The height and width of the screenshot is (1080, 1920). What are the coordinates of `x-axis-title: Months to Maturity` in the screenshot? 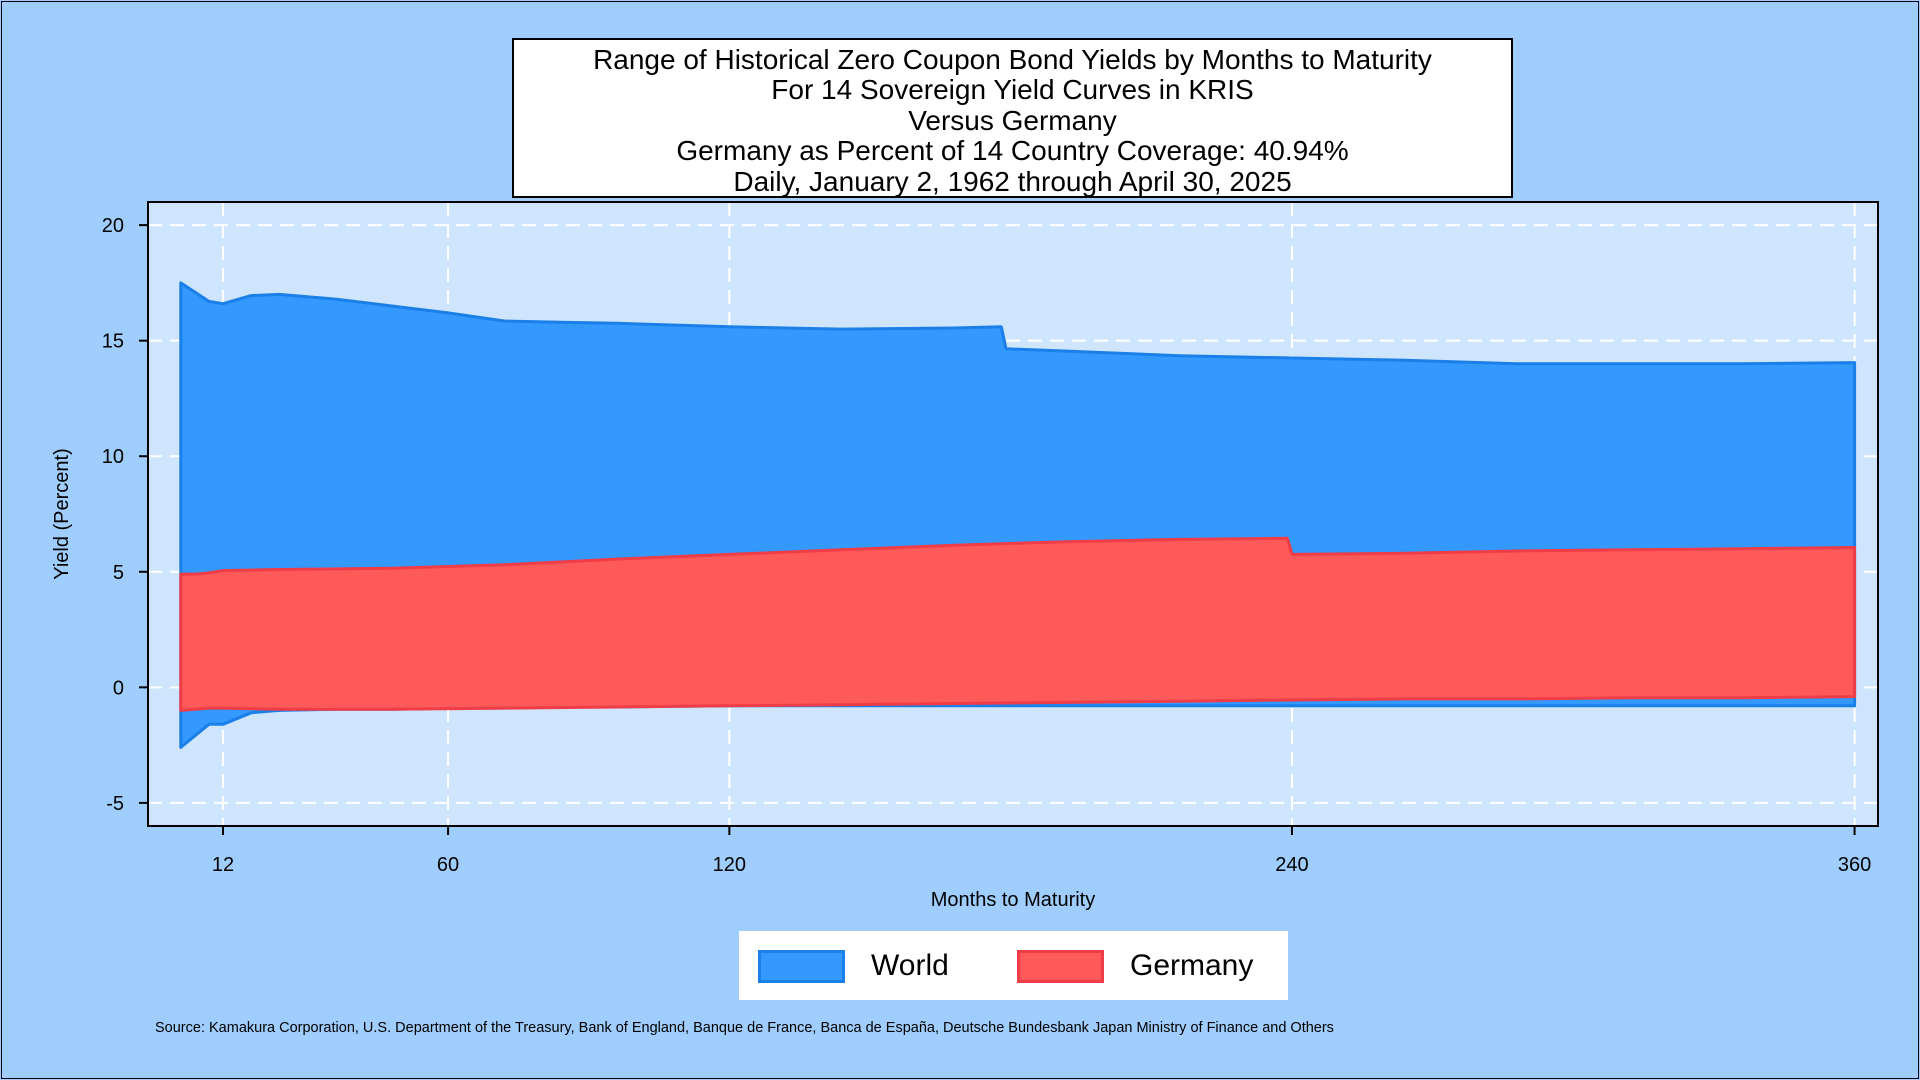 It's located at (1013, 900).